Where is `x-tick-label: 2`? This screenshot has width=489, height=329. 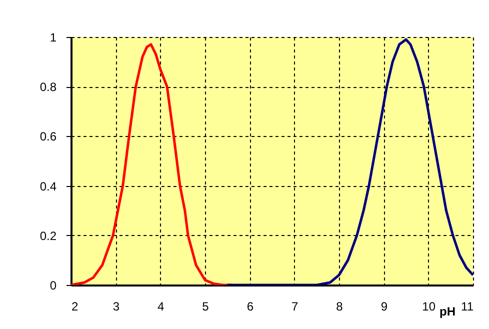 x-tick-label: 2 is located at coordinates (75, 307).